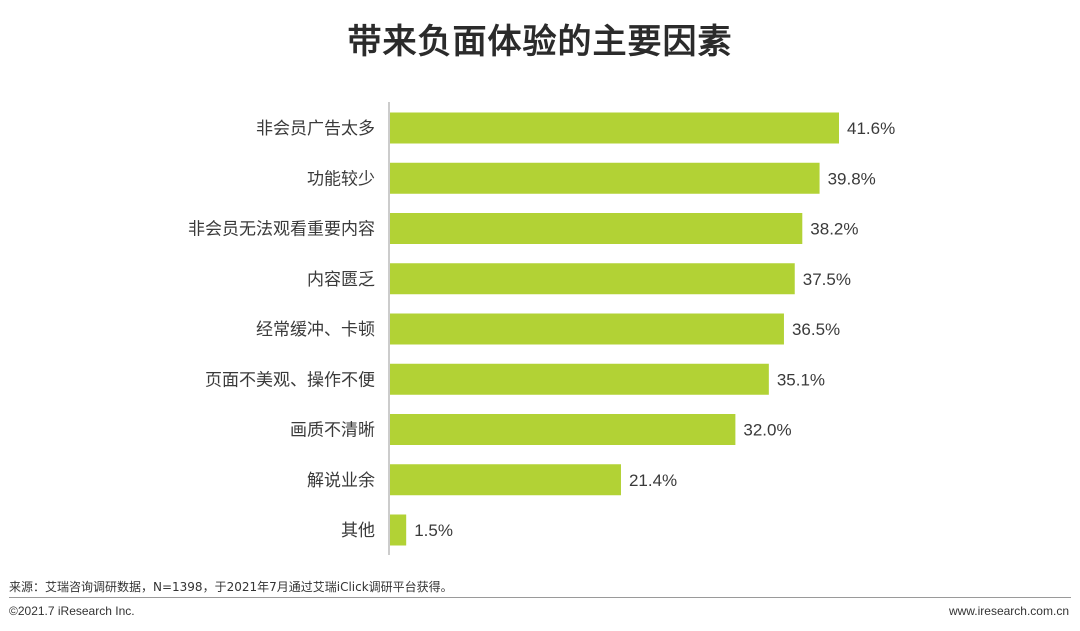 The height and width of the screenshot is (631, 1080). What do you see at coordinates (281, 230) in the screenshot?
I see `category-label-2: 非会员无法观看重要内容` at bounding box center [281, 230].